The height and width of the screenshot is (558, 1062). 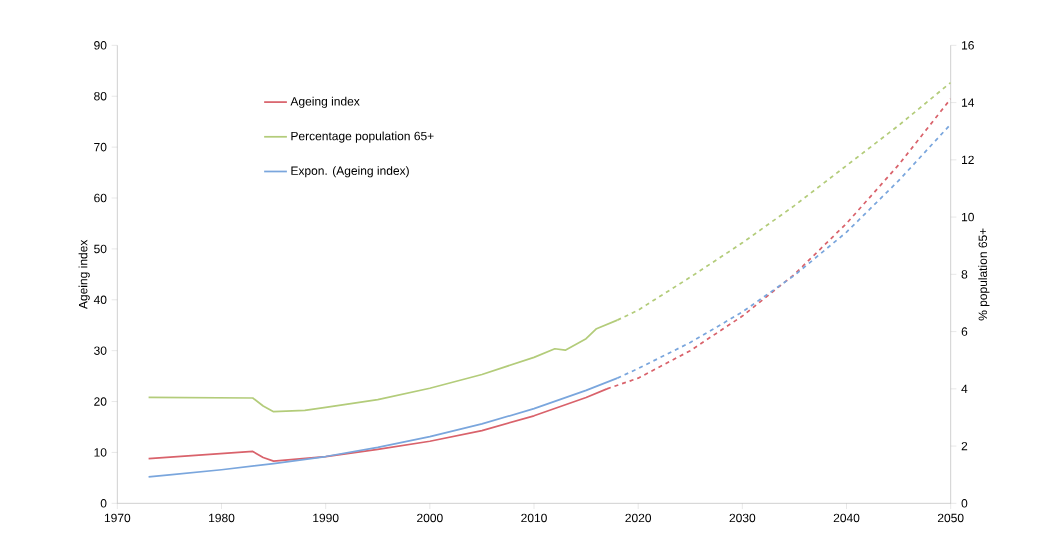 I want to click on x-tick-label: 1970, so click(x=117, y=518).